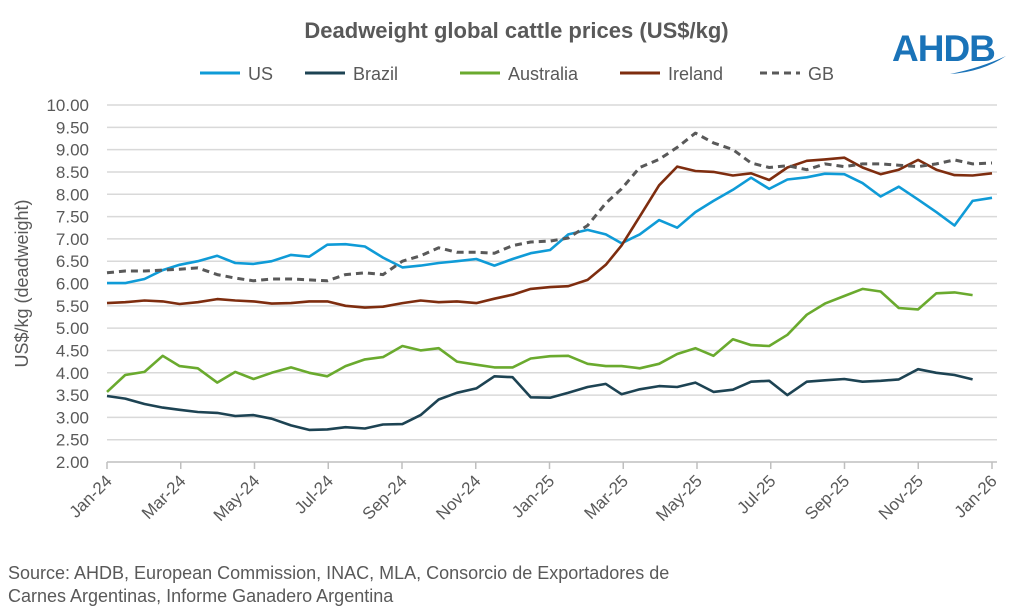 This screenshot has height=611, width=1033. What do you see at coordinates (539, 399) in the screenshot?
I see `series-line-brazil` at bounding box center [539, 399].